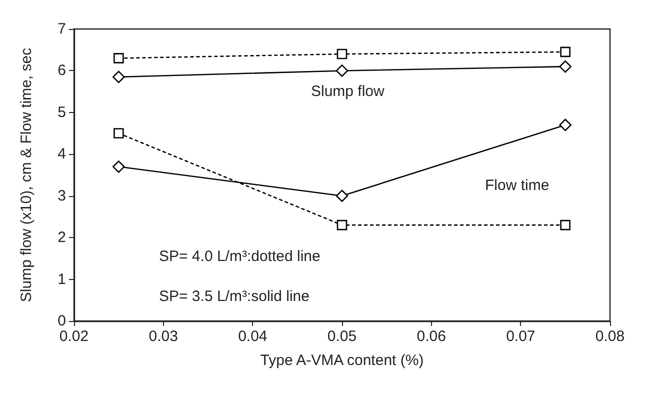 The width and height of the screenshot is (649, 419). What do you see at coordinates (62, 29) in the screenshot?
I see `y-tick-label: 7` at bounding box center [62, 29].